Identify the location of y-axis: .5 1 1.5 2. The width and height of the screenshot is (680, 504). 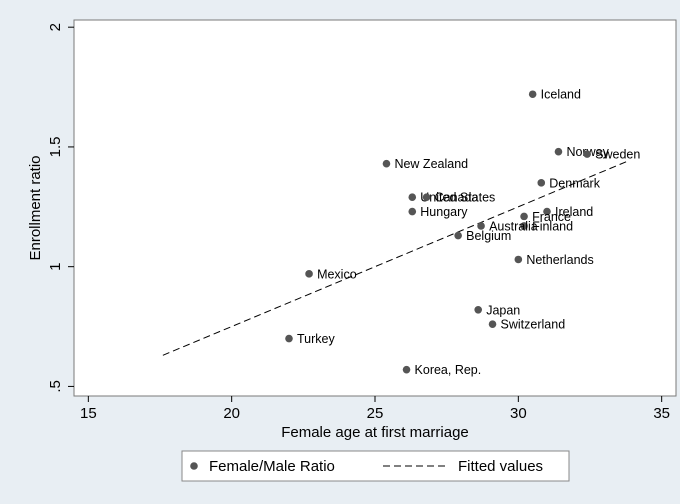
(60, 208).